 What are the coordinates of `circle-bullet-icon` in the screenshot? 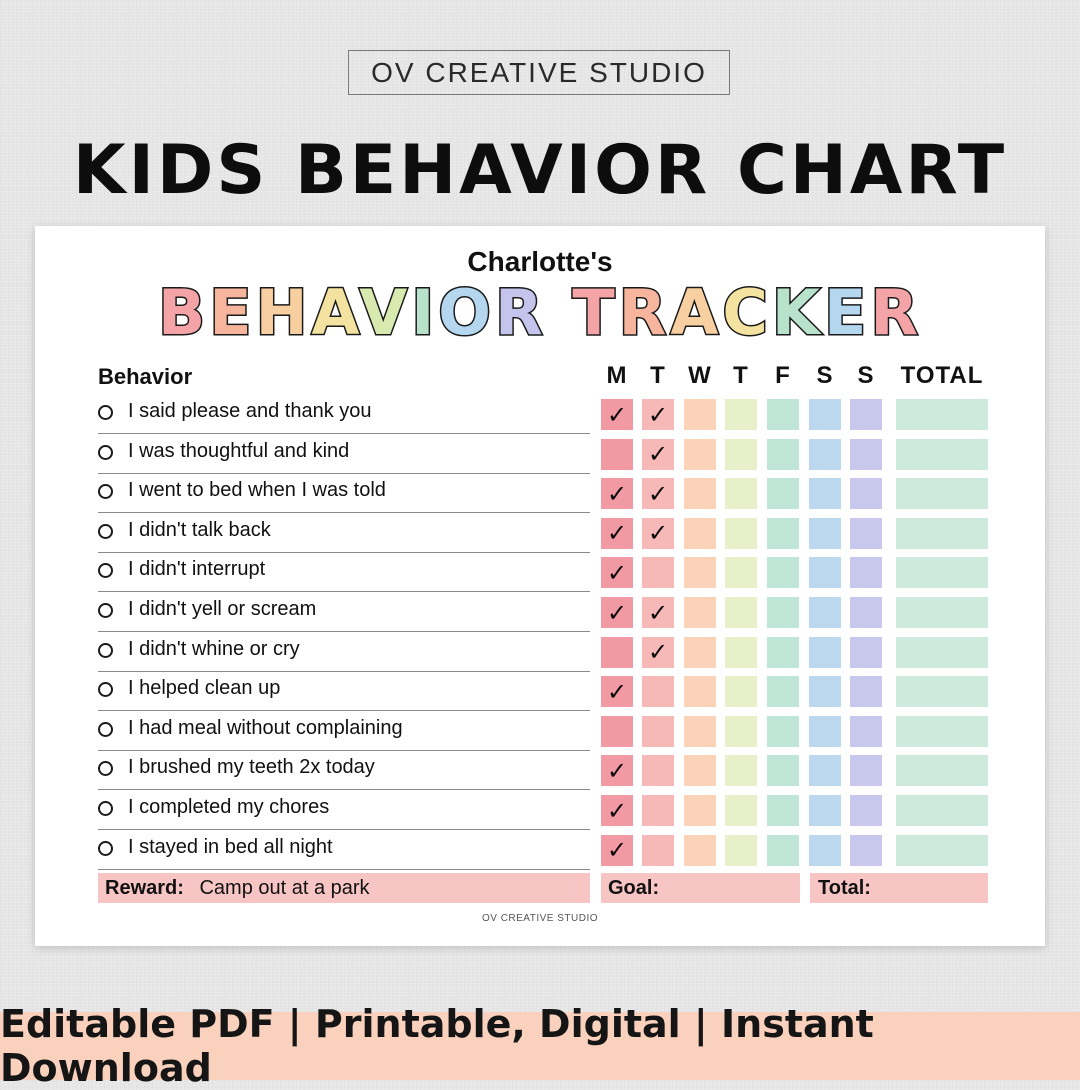 It's located at (105, 808).